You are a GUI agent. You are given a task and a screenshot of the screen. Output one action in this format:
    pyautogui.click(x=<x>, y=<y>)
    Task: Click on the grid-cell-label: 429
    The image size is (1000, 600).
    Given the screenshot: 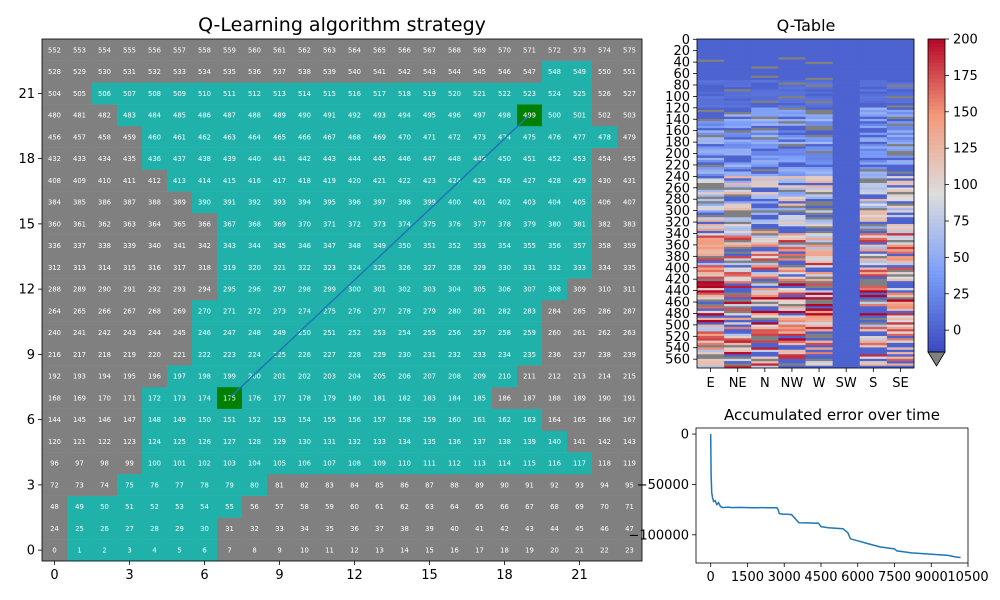 What is the action you would take?
    pyautogui.click(x=579, y=181)
    